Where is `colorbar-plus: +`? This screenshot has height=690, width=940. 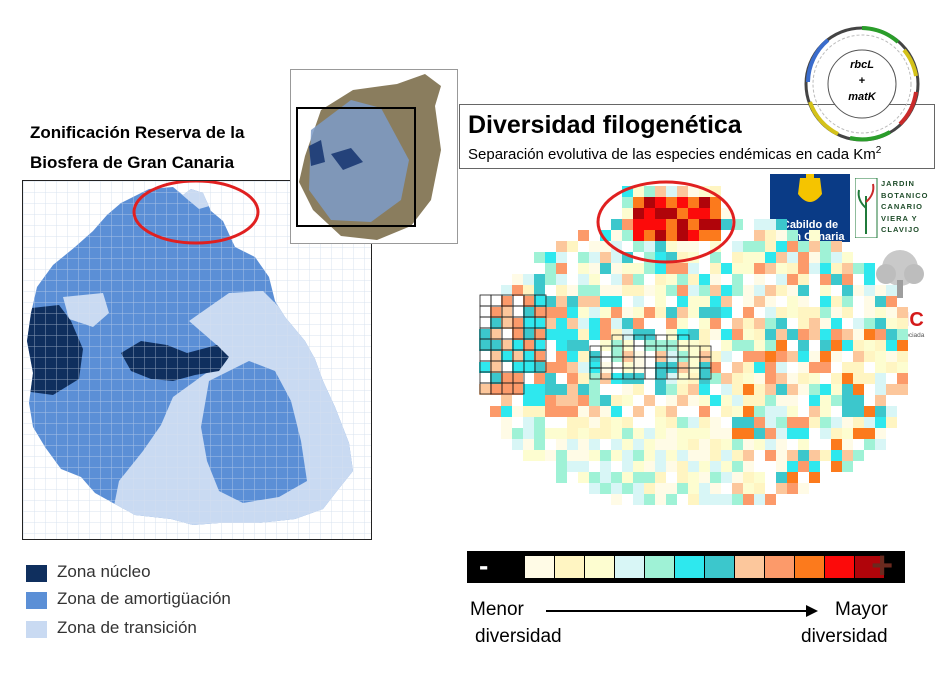 colorbar-plus: + is located at coordinates (882, 566).